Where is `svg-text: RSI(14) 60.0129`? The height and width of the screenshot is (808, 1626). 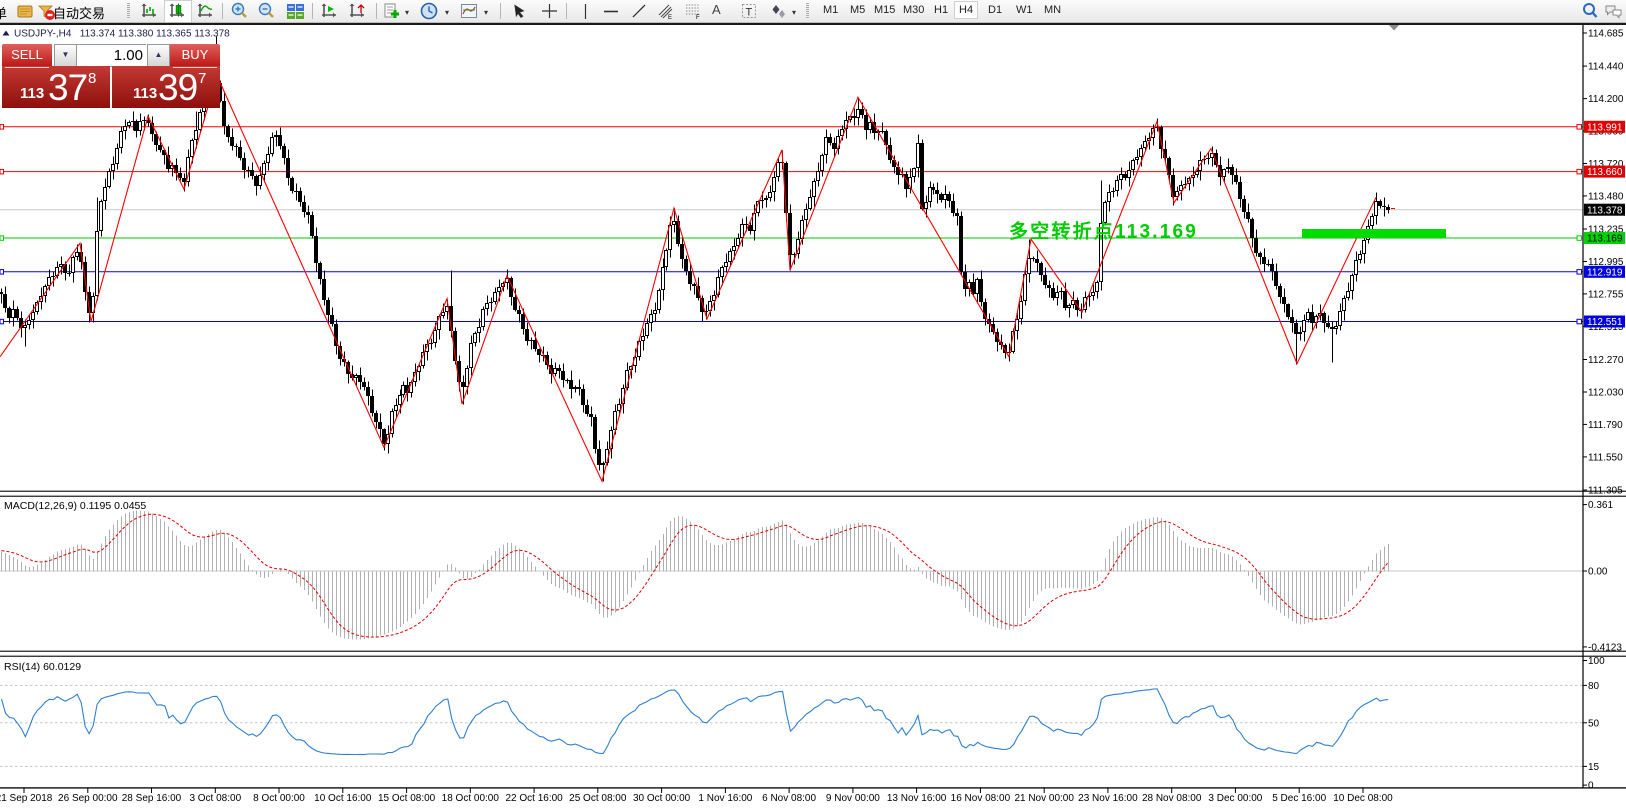
svg-text: RSI(14) 60.0129 is located at coordinates (42, 667).